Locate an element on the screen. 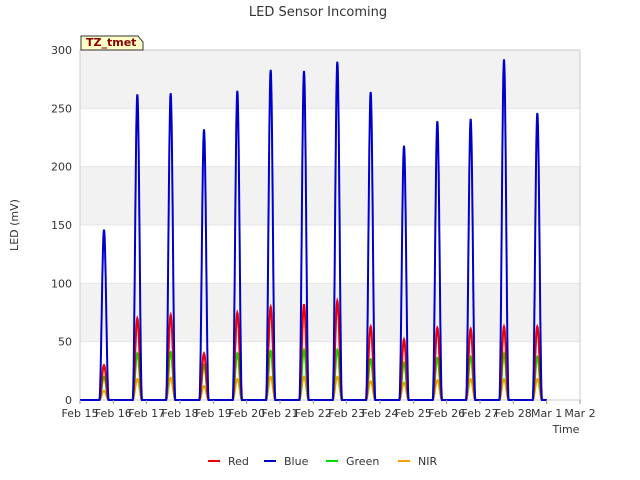 The width and height of the screenshot is (640, 480). legend: Red Blue Green NIR is located at coordinates (322, 461).